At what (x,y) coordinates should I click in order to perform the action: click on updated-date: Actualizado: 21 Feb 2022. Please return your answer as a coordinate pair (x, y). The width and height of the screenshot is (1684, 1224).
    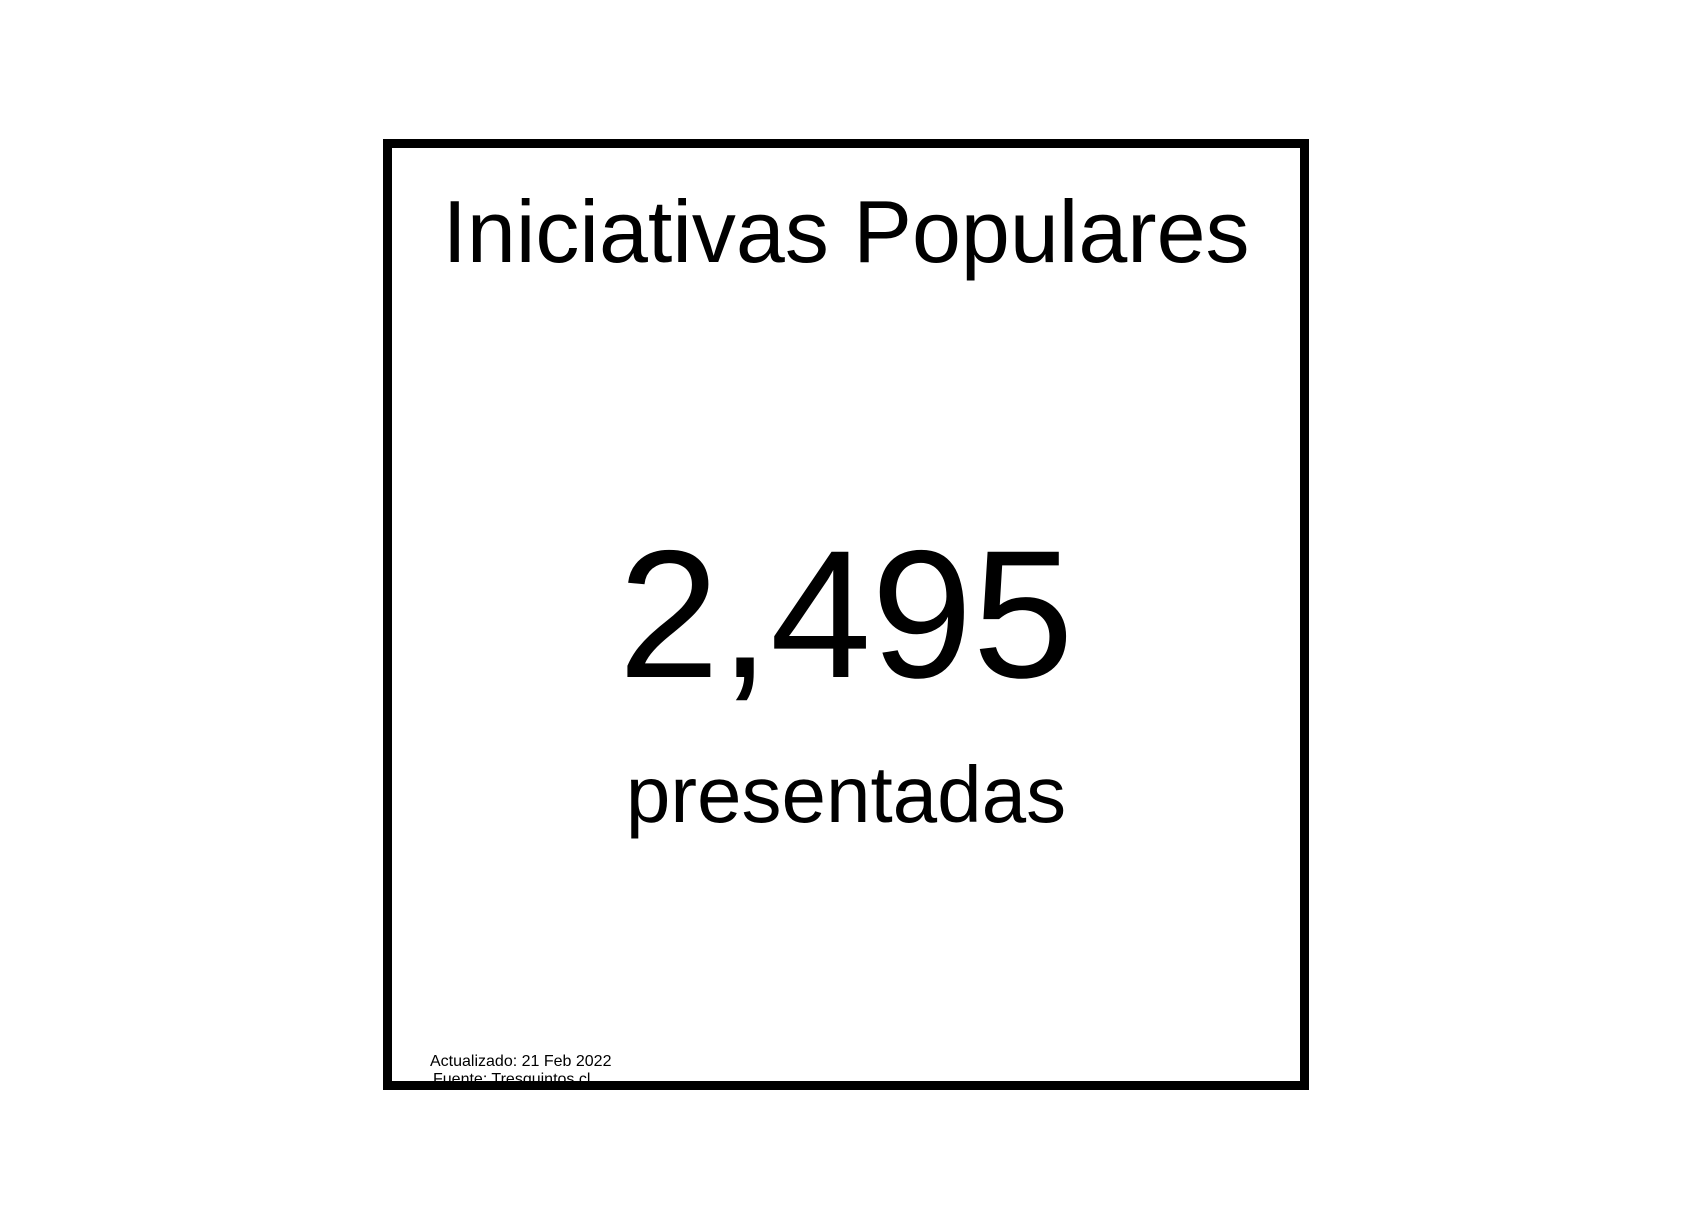
    Looking at the image, I should click on (521, 1061).